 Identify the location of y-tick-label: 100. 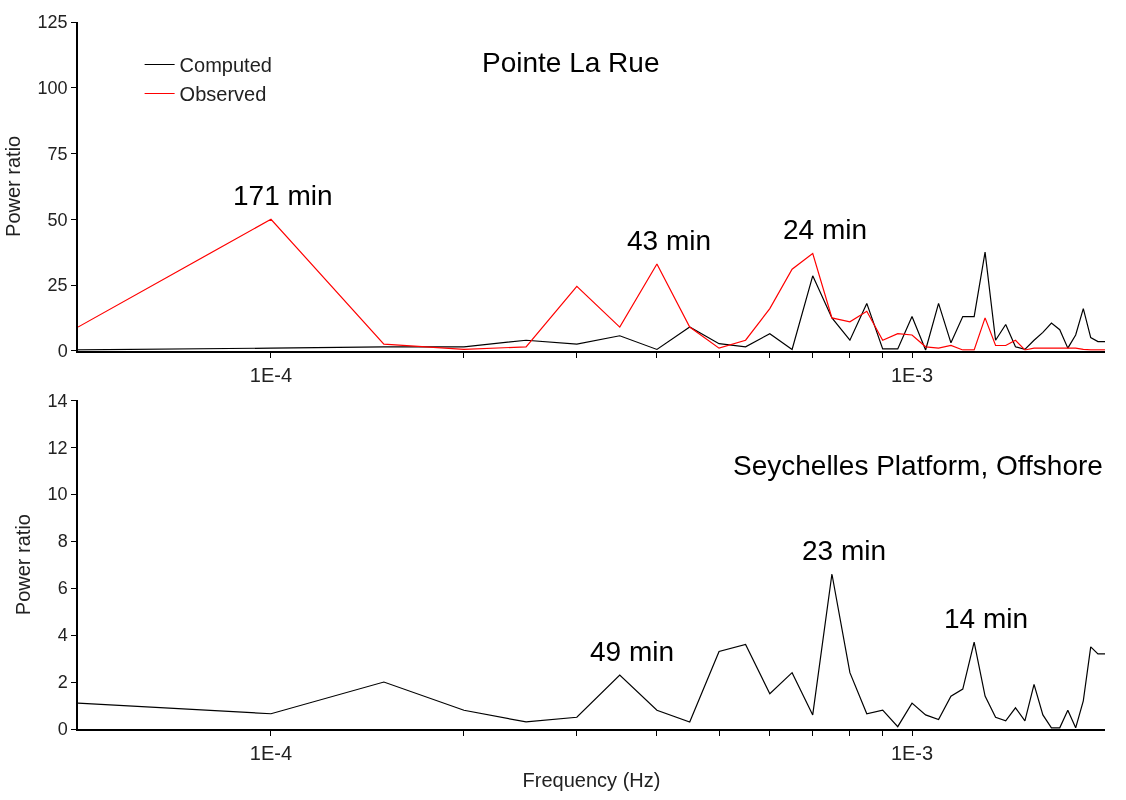
(52, 88).